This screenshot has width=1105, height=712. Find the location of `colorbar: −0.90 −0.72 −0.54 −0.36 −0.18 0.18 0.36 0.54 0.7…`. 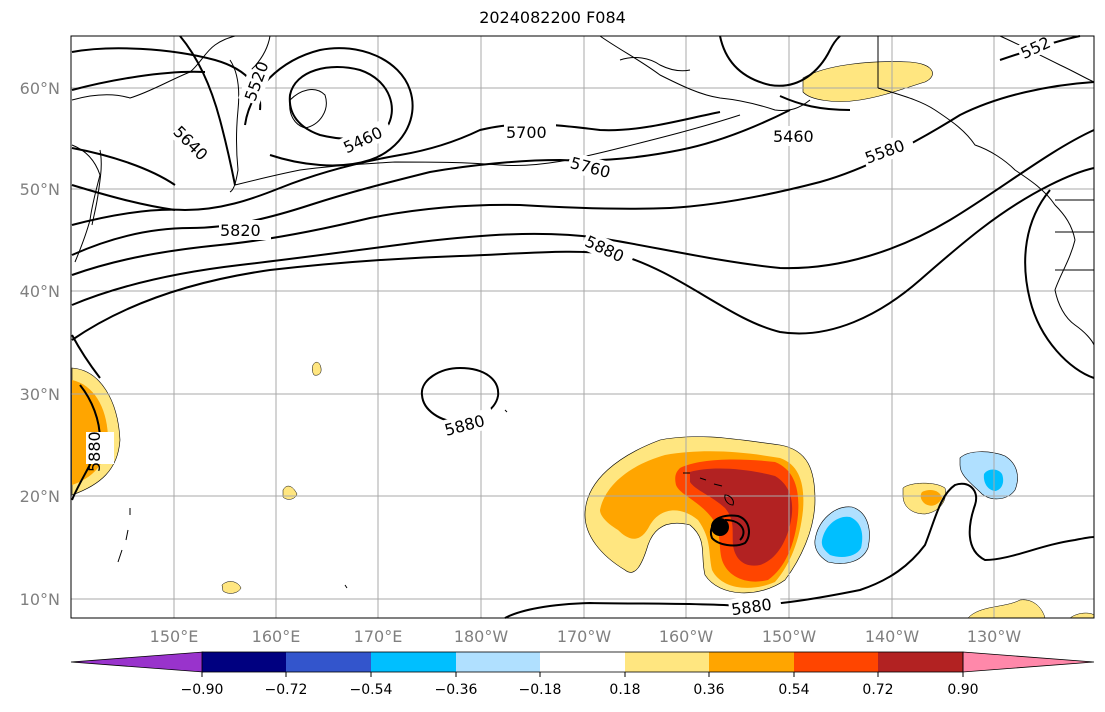

colorbar: −0.90 −0.72 −0.54 −0.36 −0.18 0.18 0.36 0.54 0.7… is located at coordinates (582, 674).